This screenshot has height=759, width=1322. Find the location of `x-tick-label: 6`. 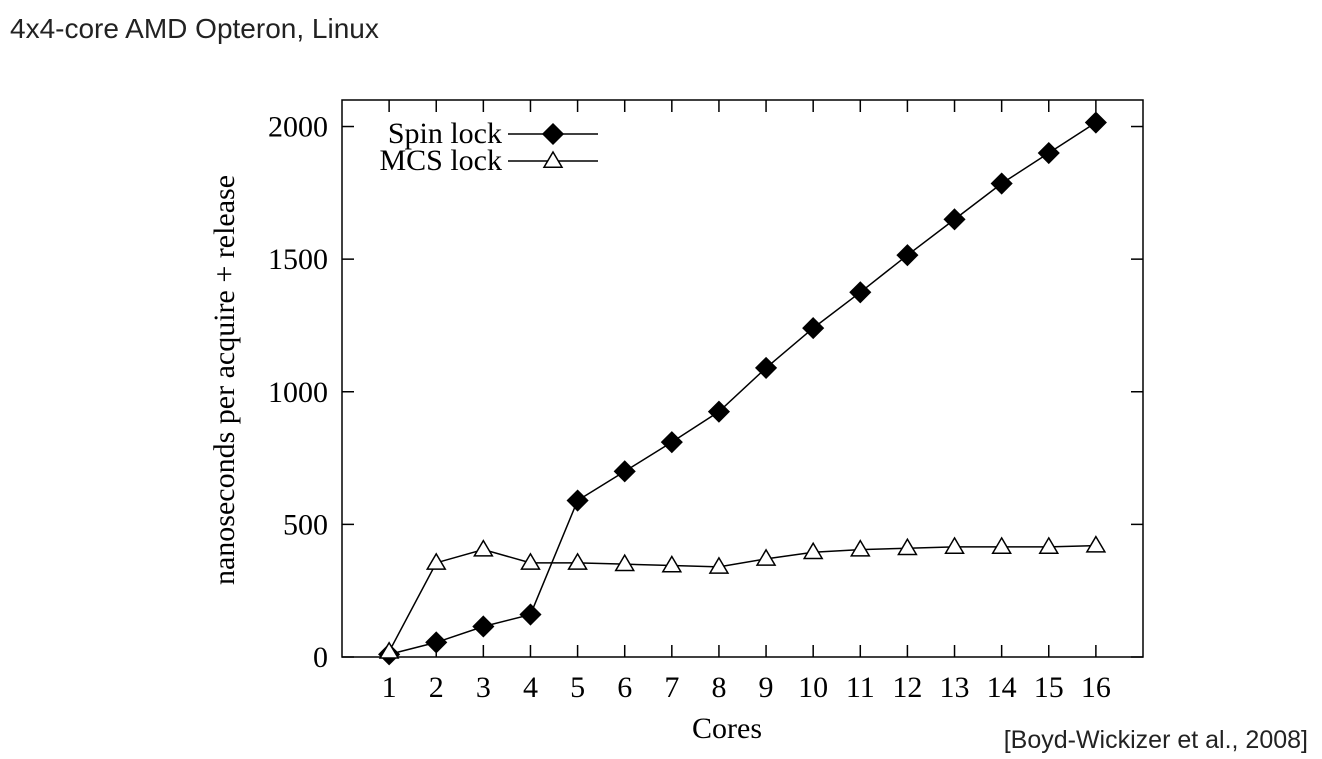

x-tick-label: 6 is located at coordinates (624, 687).